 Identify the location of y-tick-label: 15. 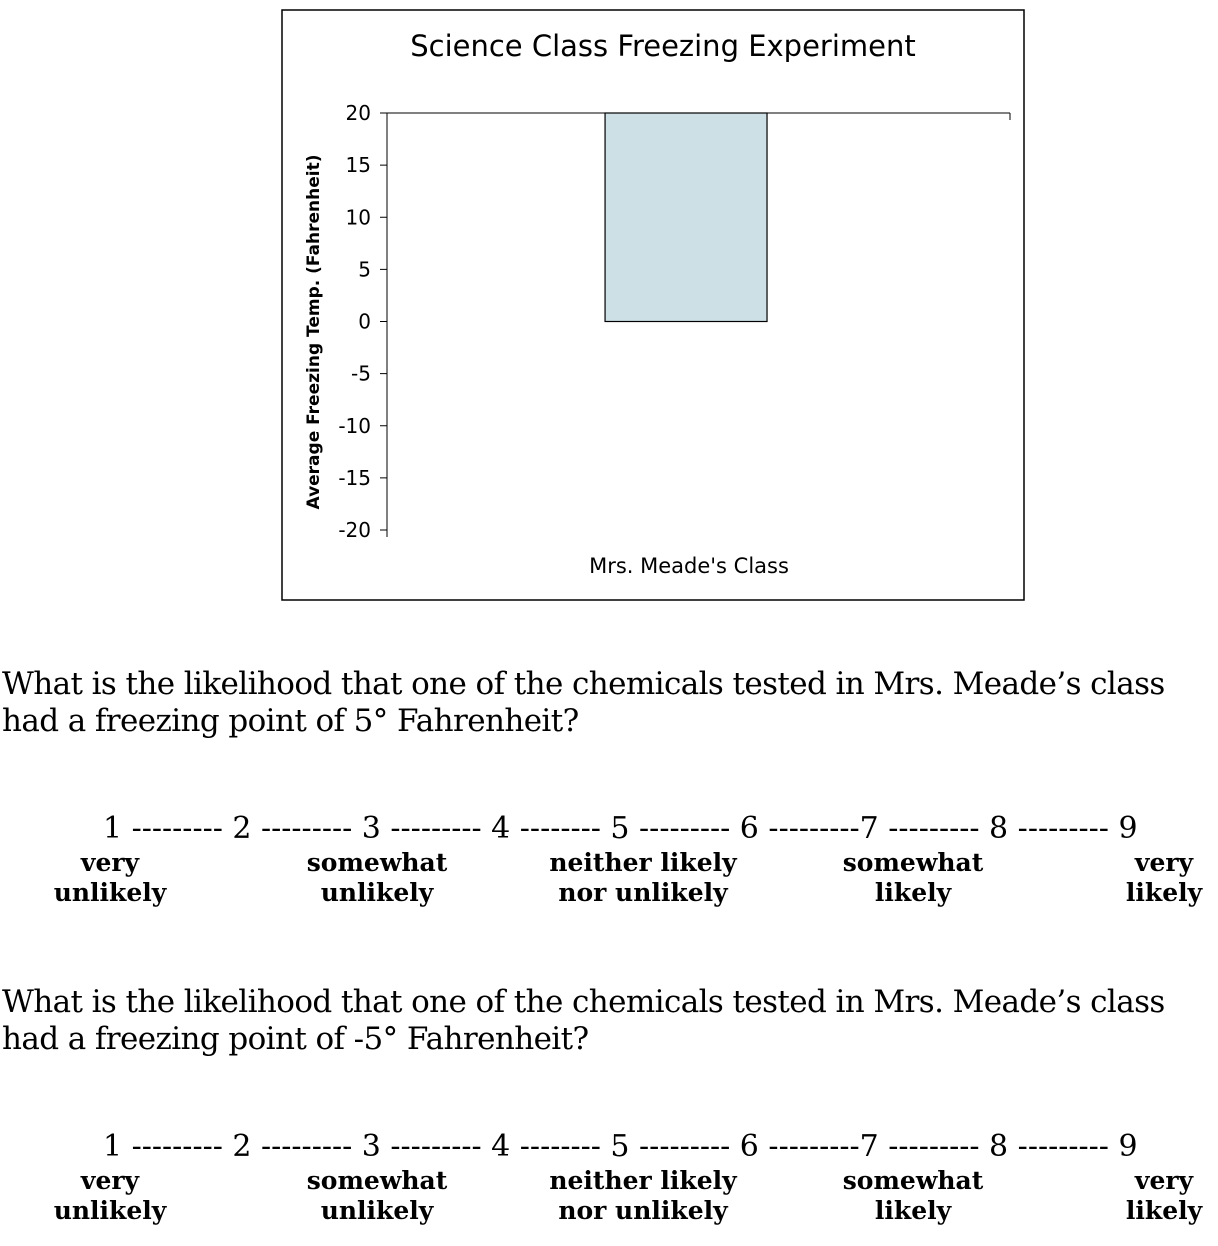
(358, 165).